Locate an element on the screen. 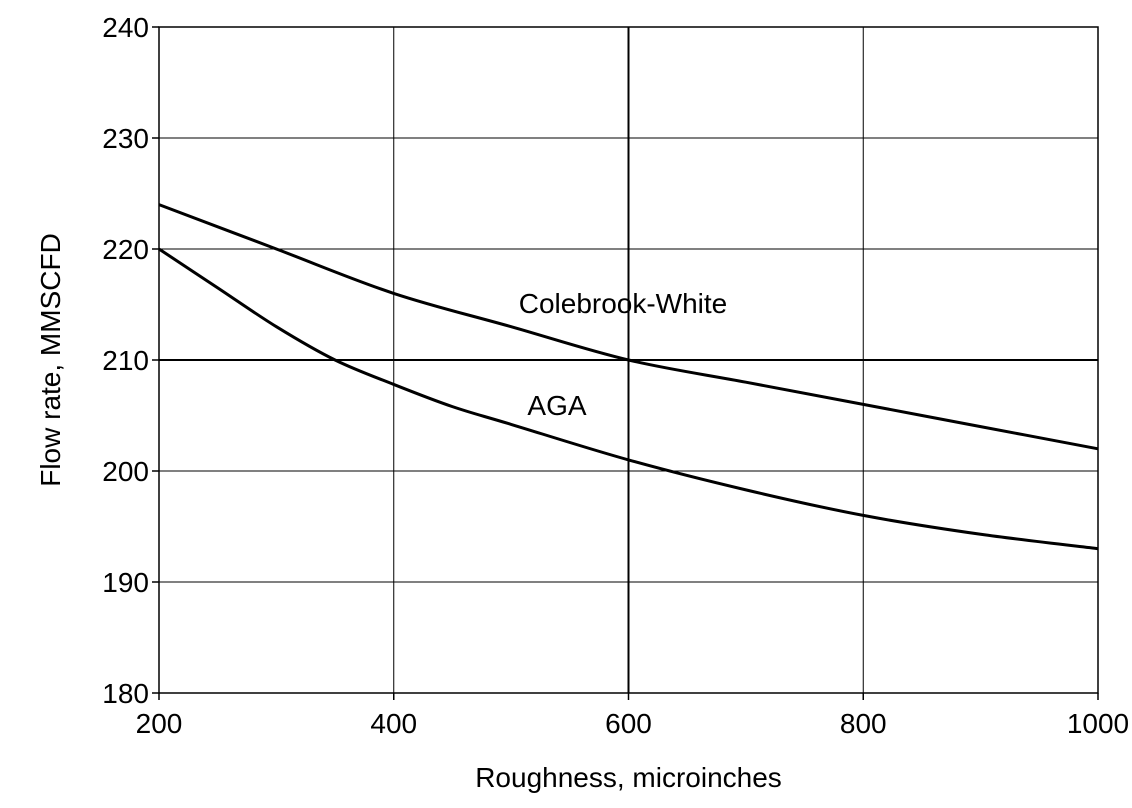 Image resolution: width=1132 pixels, height=808 pixels. y-tick-label: 180 is located at coordinates (125, 693).